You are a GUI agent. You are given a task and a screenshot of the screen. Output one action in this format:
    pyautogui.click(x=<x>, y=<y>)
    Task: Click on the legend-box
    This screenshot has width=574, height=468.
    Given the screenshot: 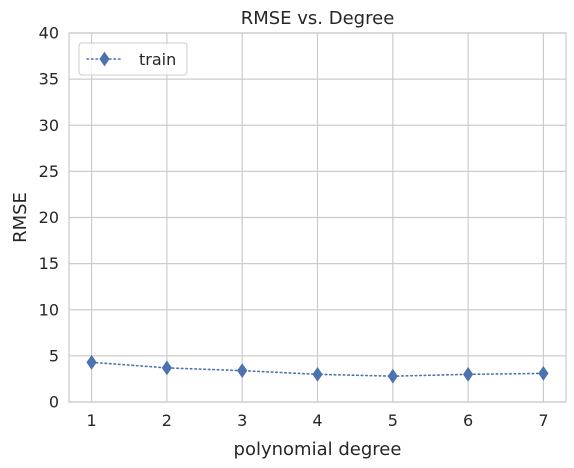 What is the action you would take?
    pyautogui.click(x=133, y=59)
    